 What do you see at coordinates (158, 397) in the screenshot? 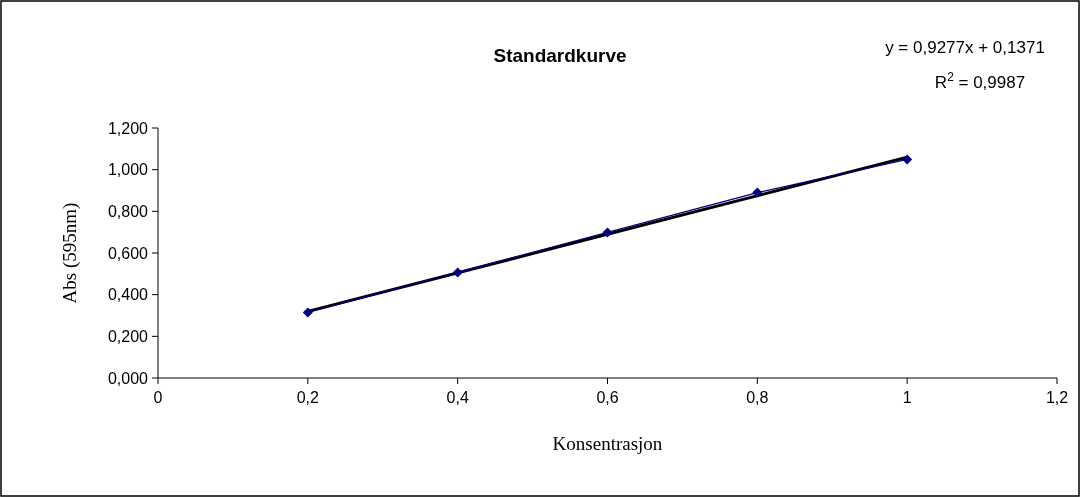
I see `x-tick-label: 0` at bounding box center [158, 397].